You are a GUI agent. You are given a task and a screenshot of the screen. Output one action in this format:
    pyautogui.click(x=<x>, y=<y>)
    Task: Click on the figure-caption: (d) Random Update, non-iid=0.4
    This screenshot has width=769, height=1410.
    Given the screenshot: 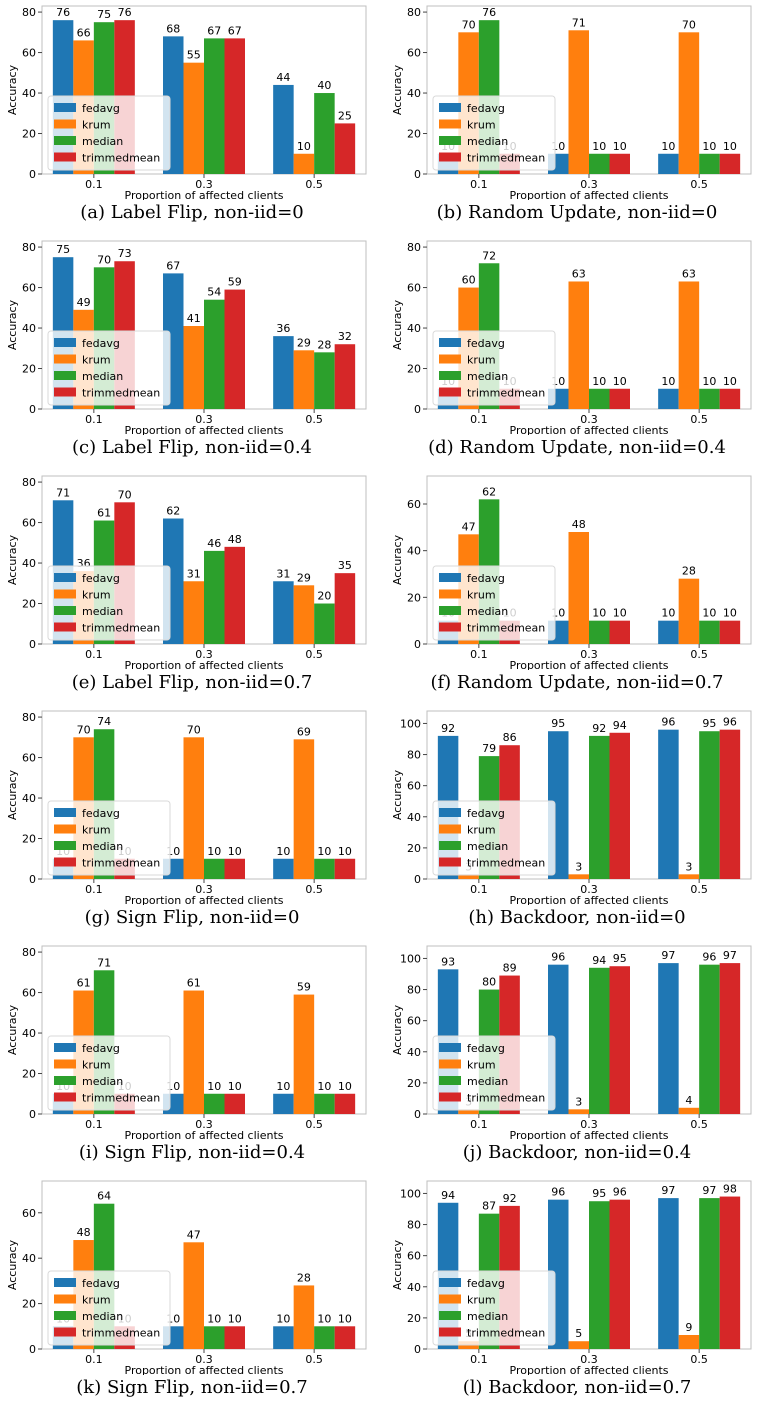 What is the action you would take?
    pyautogui.click(x=577, y=447)
    